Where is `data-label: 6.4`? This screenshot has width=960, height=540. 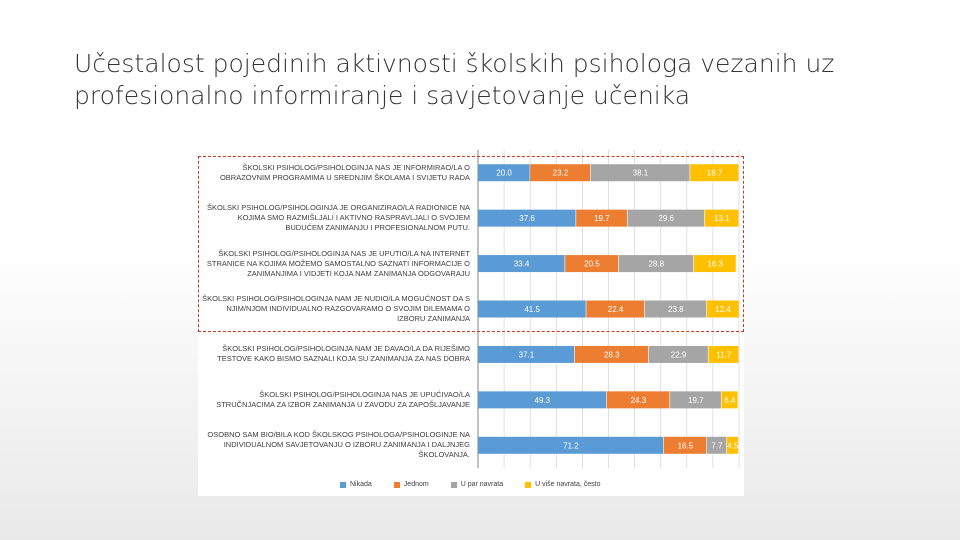 data-label: 6.4 is located at coordinates (730, 400).